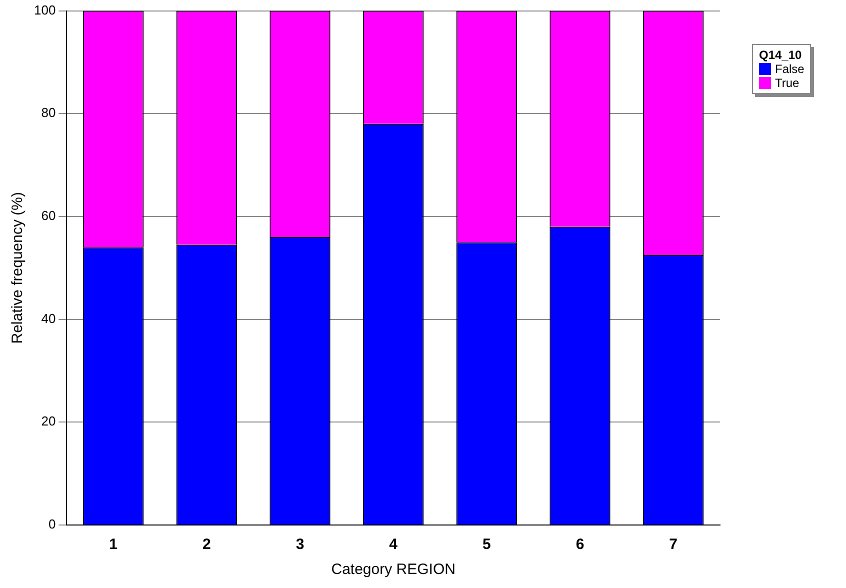 The width and height of the screenshot is (846, 588). I want to click on x-tick-label: 2, so click(206, 545).